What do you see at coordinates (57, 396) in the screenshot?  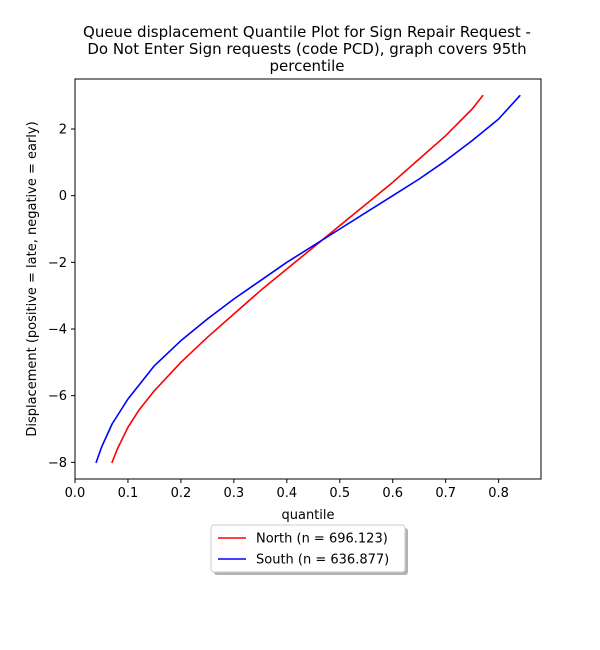 I see `y-tick-label: −6` at bounding box center [57, 396].